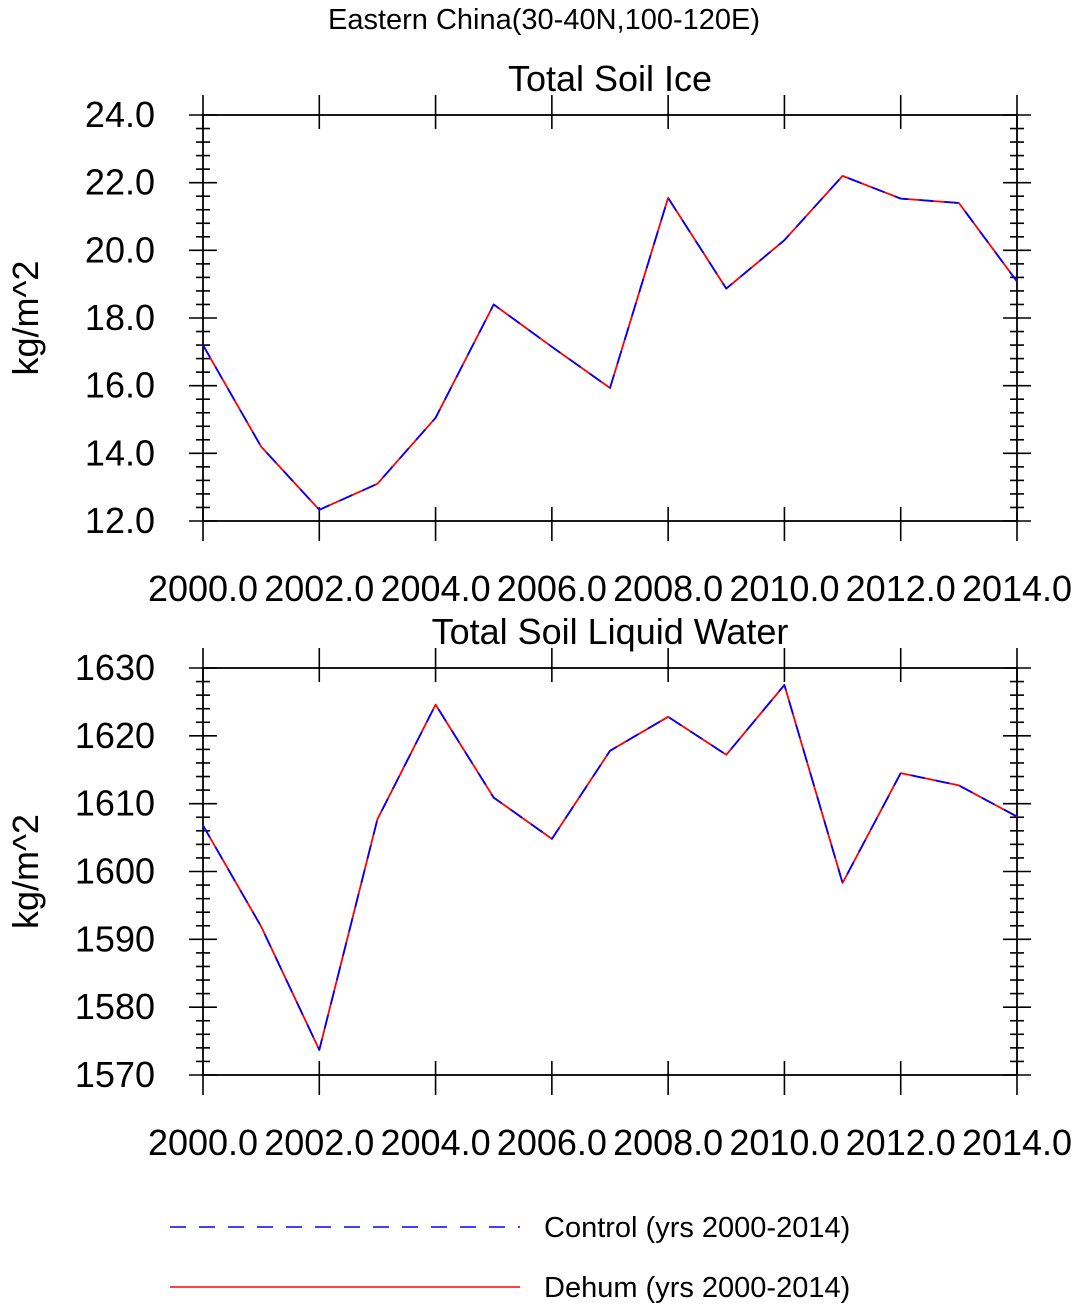  I want to click on y-tick-label: 24.0, so click(120, 114).